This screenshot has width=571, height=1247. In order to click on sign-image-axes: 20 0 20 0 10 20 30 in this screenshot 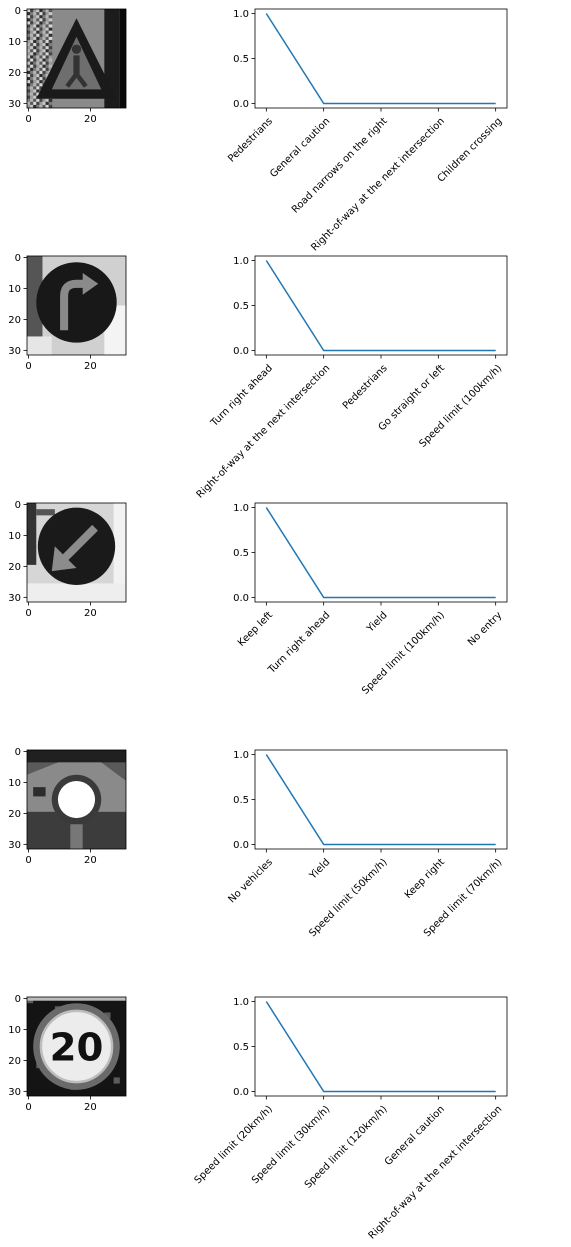, I will do `click(67, 1053)`.